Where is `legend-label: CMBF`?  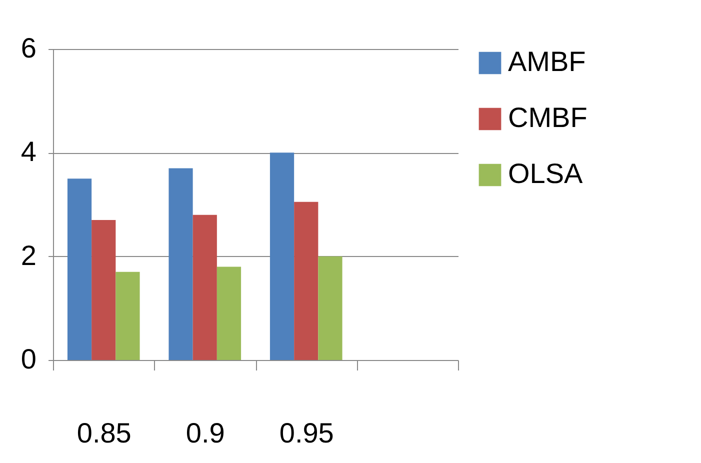
legend-label: CMBF is located at coordinates (548, 117).